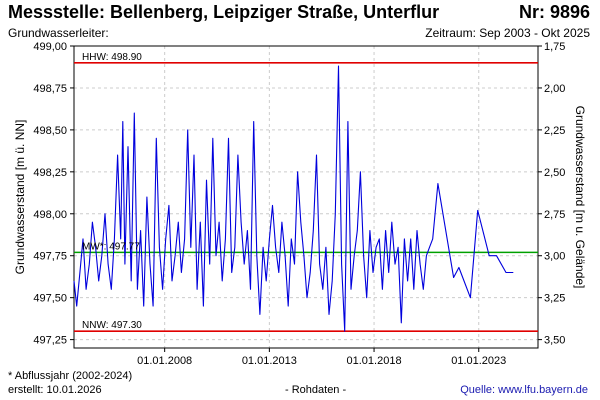 The height and width of the screenshot is (400, 600). I want to click on raw-data-label: - Rohdaten -, so click(316, 390).